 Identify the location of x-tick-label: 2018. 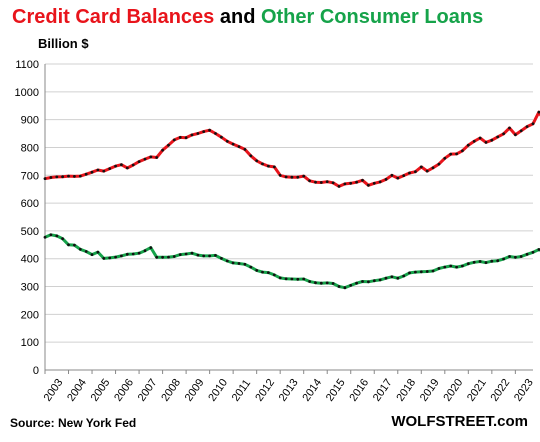
(406, 390).